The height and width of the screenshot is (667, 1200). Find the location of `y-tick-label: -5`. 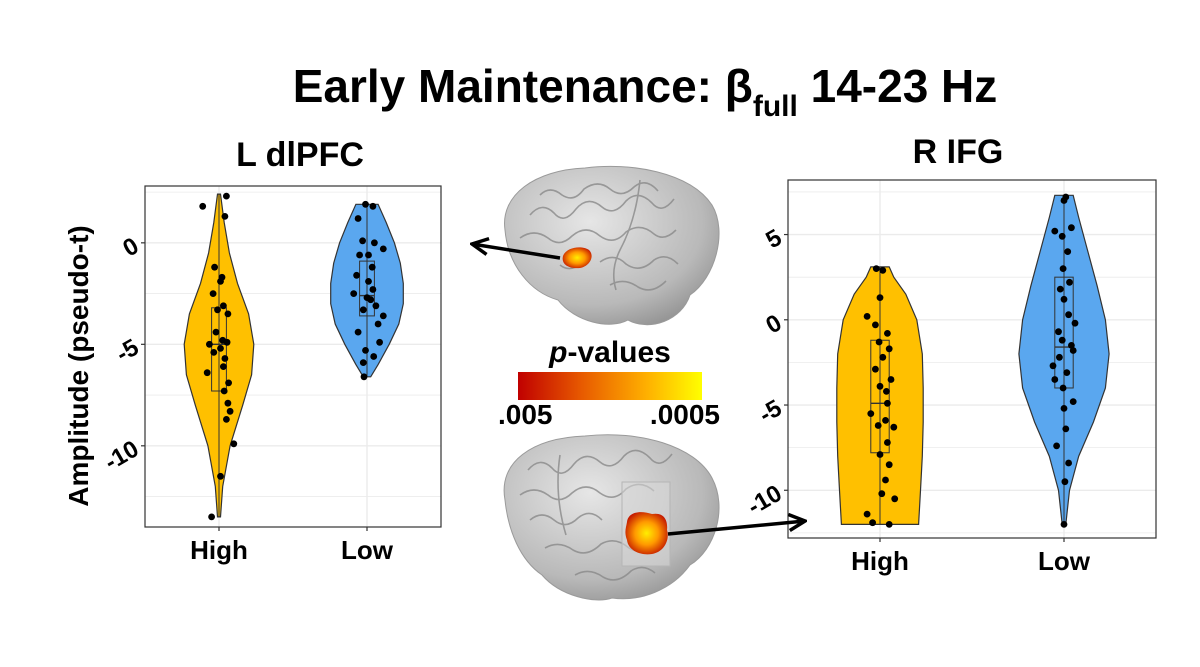

y-tick-label: -5 is located at coordinates (771, 412).